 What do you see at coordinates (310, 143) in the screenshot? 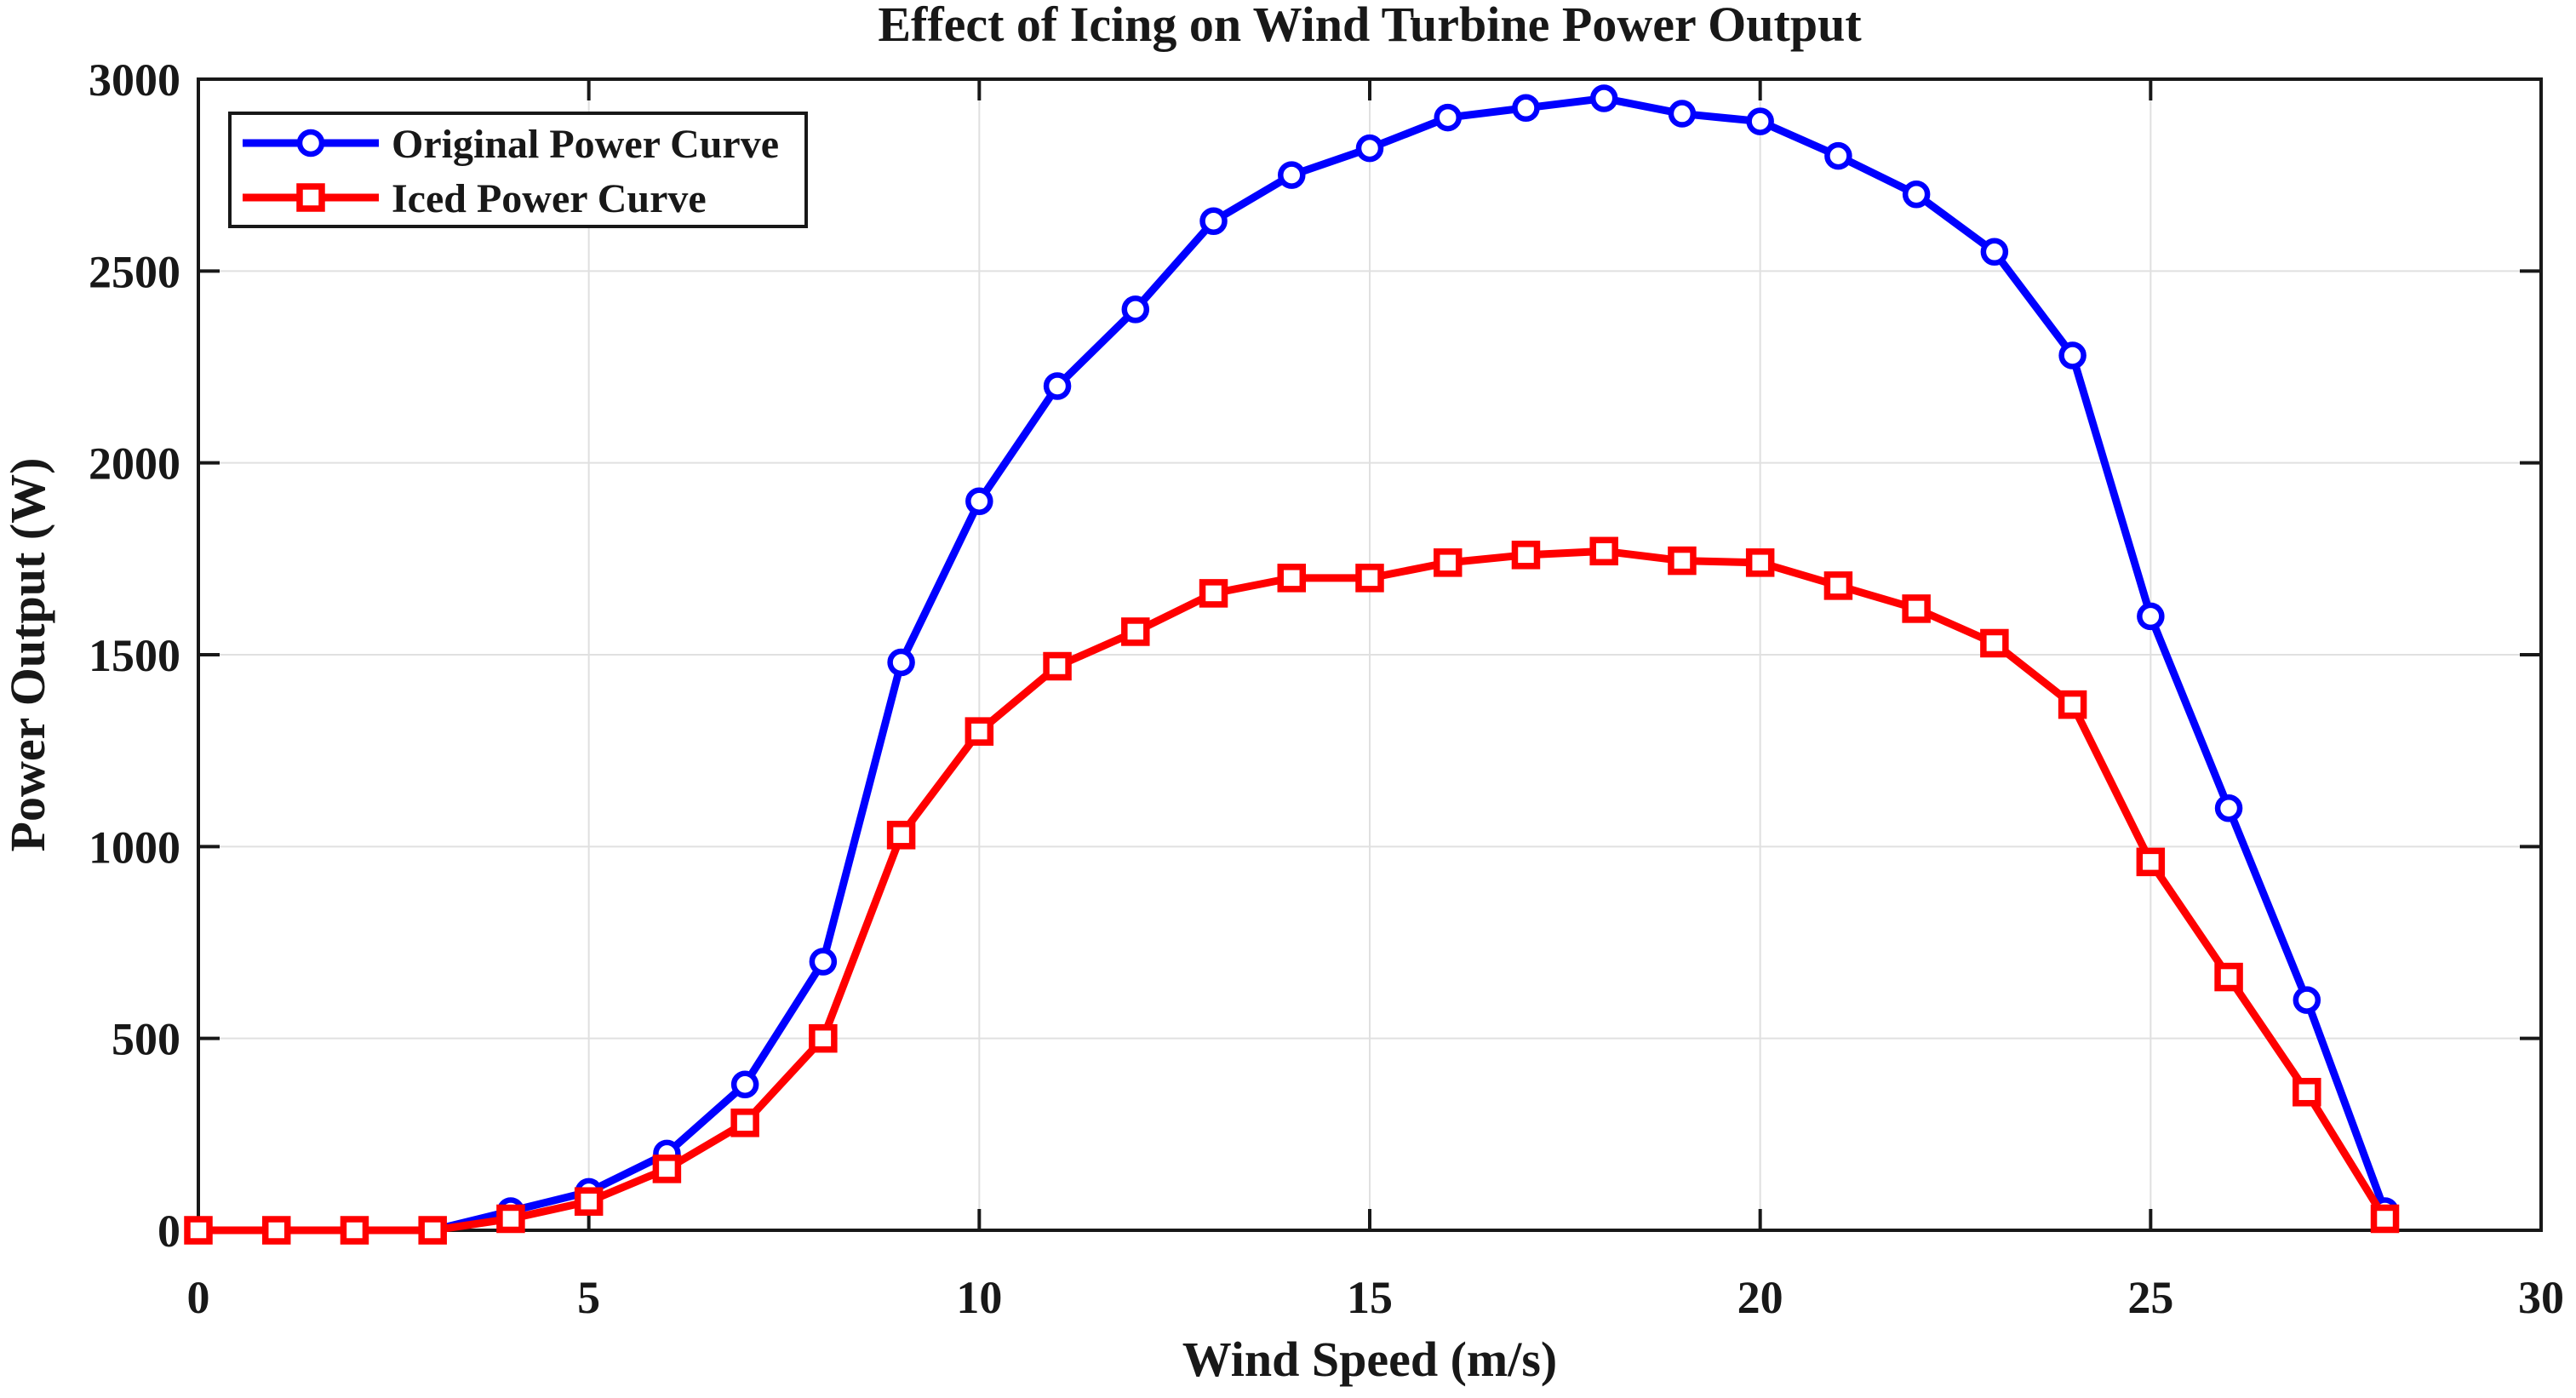
I see `legend-circle-marker` at bounding box center [310, 143].